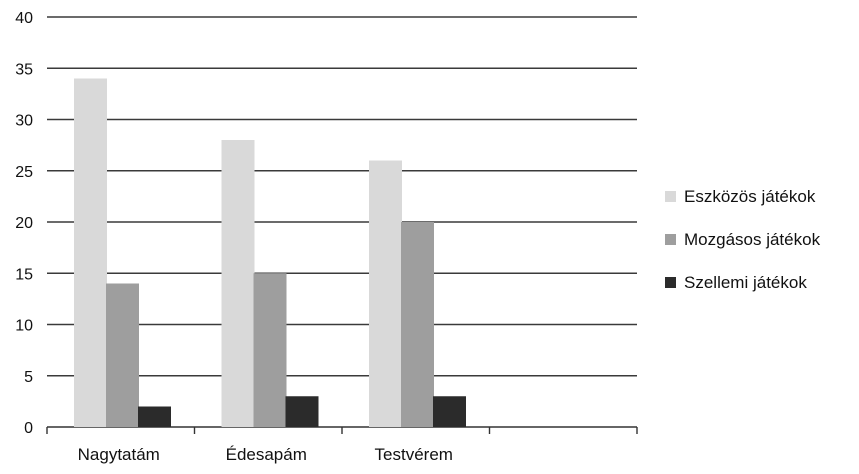 Image resolution: width=859 pixels, height=474 pixels. I want to click on bar-szellemi-játékok-1, so click(302, 411).